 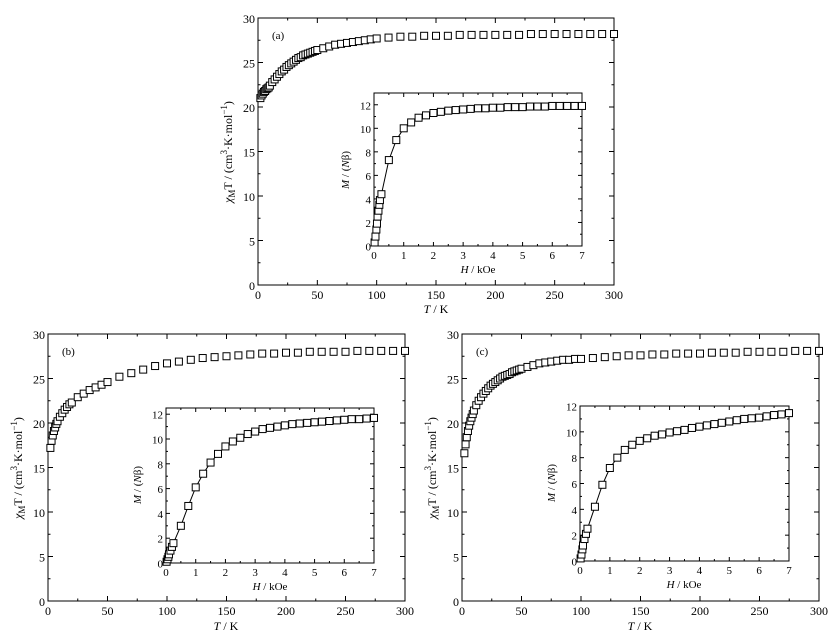 What do you see at coordinates (39, 380) in the screenshot?
I see `panel-b-y-tick-label: 25` at bounding box center [39, 380].